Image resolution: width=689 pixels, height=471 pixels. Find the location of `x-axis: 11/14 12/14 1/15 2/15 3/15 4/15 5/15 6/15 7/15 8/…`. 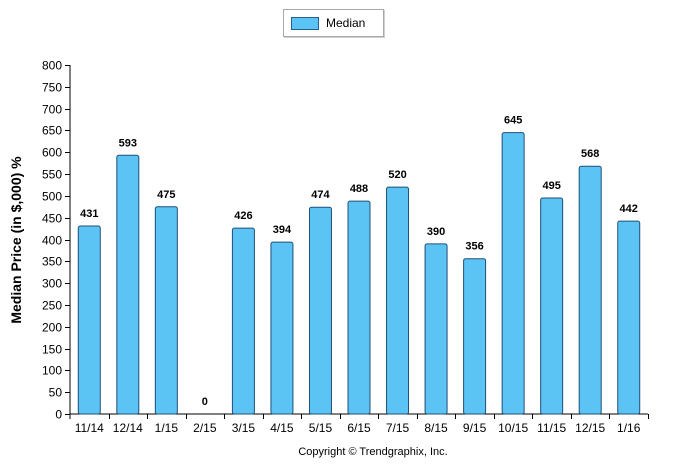

x-axis: 11/14 12/14 1/15 2/15 3/15 4/15 5/15 6/15 7/15 8/… is located at coordinates (359, 424).